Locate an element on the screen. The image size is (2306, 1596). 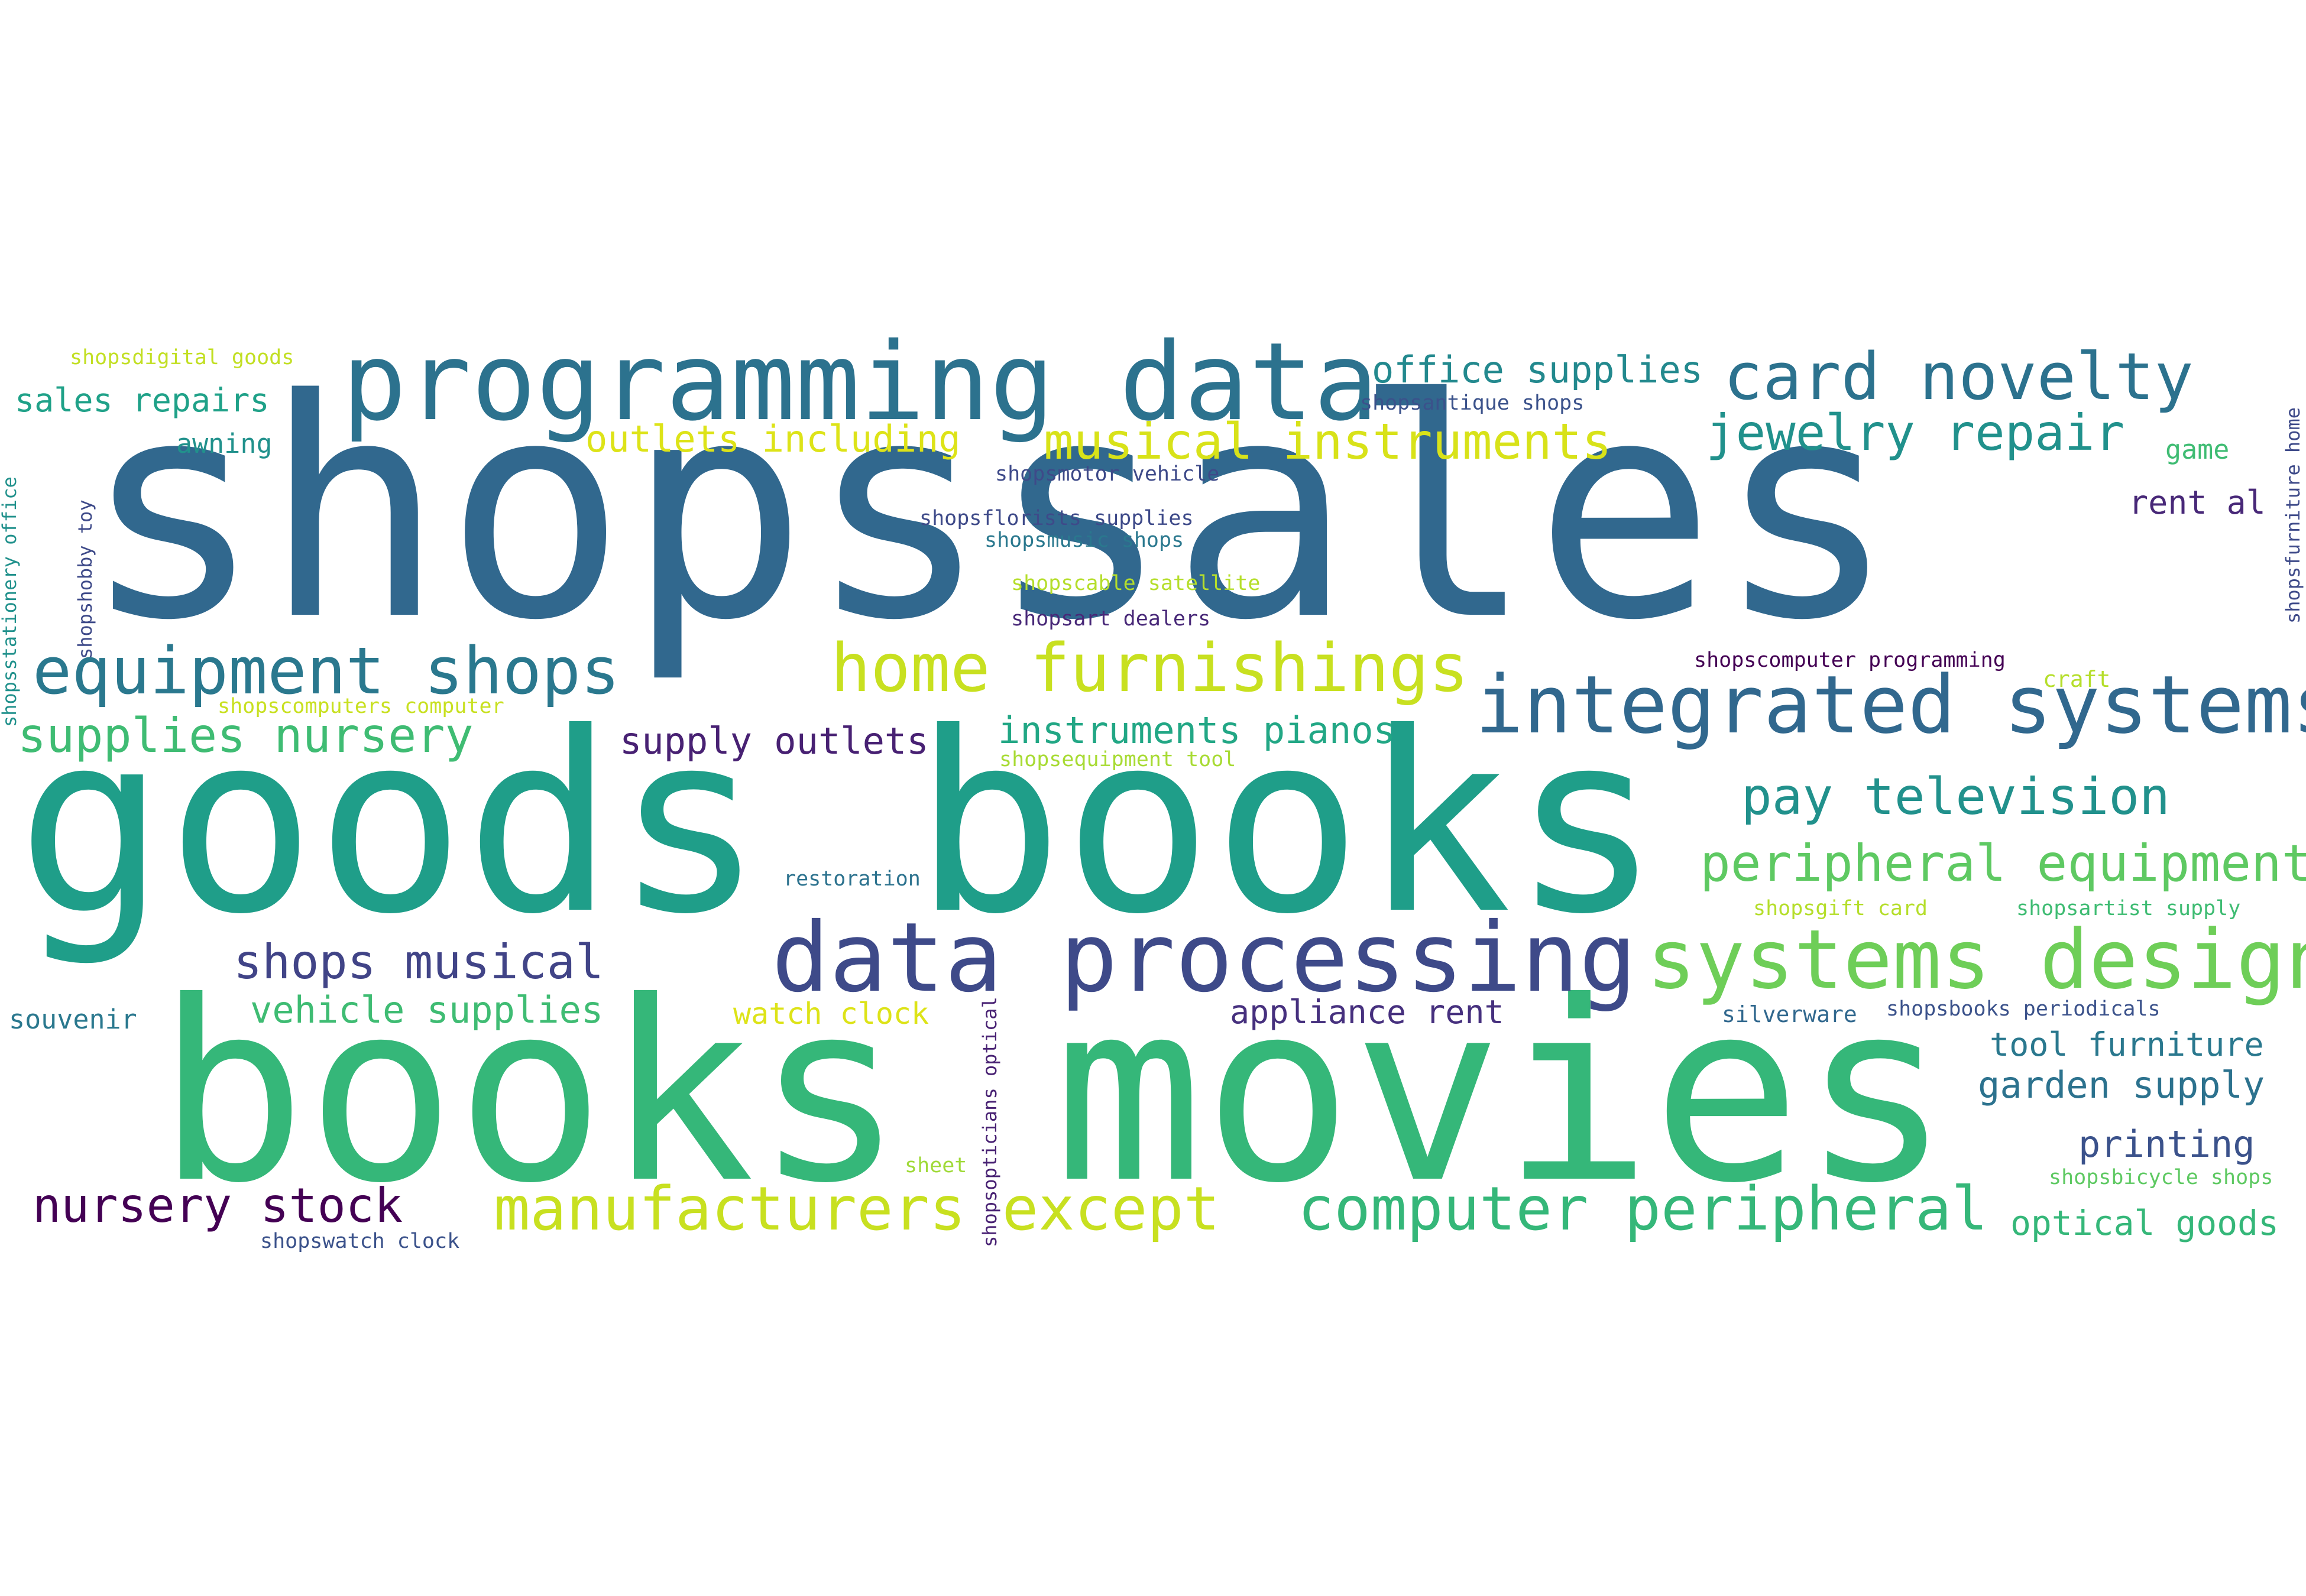
word-sales-repairs: sales repairs is located at coordinates (142, 400).